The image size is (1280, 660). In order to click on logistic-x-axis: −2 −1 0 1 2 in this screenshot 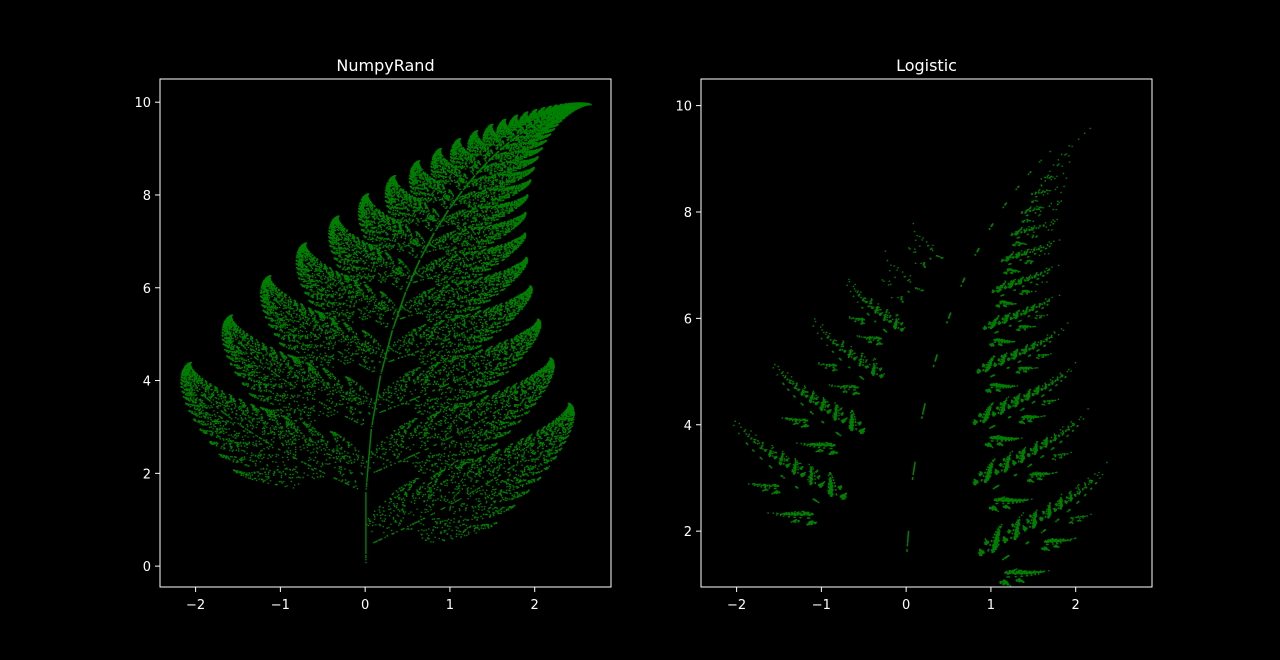, I will do `click(903, 600)`.